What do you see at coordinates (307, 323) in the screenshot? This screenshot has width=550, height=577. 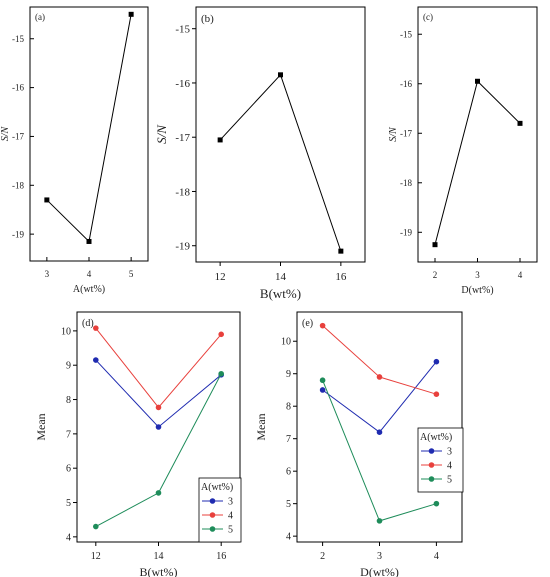 I see `panel-label: (e)` at bounding box center [307, 323].